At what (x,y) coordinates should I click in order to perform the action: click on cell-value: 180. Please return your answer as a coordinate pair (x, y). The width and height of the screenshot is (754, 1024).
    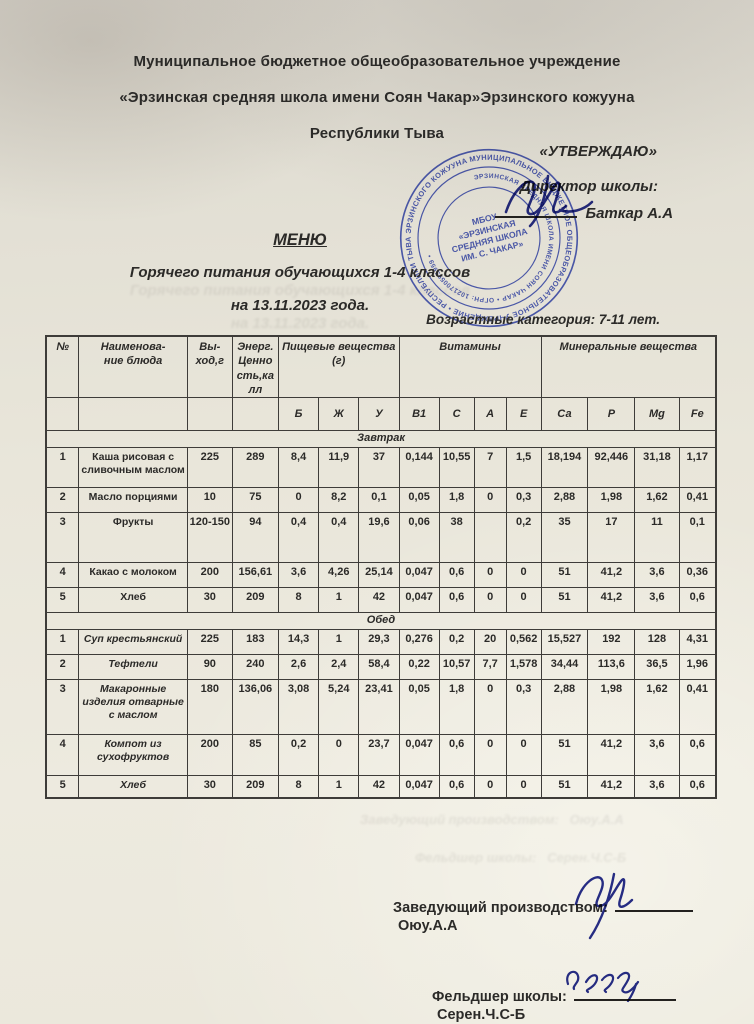
    Looking at the image, I should click on (209, 707).